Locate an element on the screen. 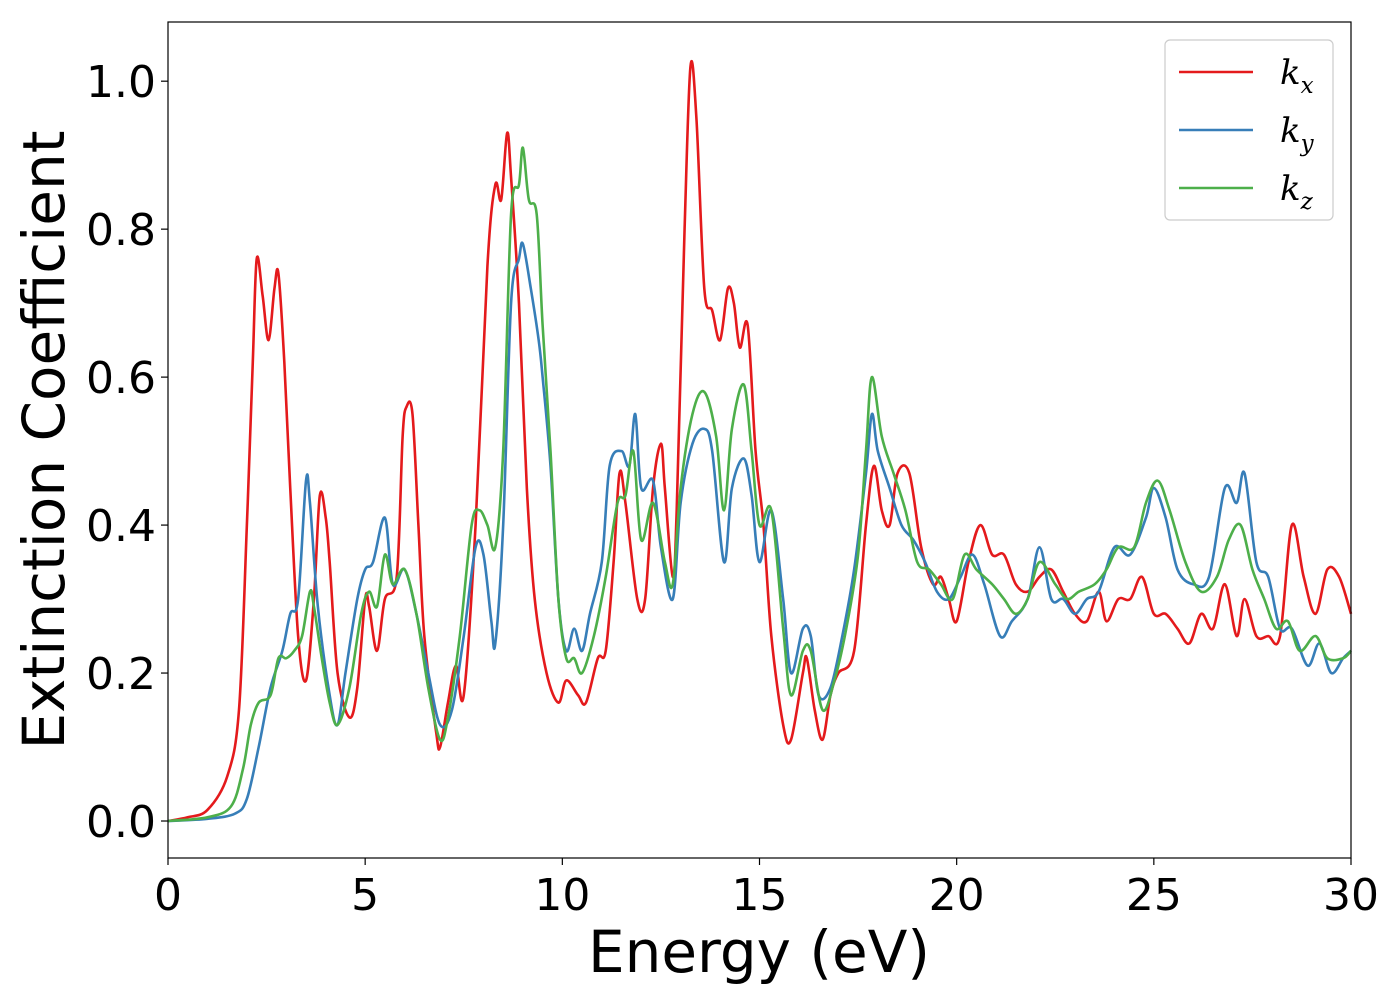 This screenshot has height=1000, width=1400. x-tick-label: 30 is located at coordinates (1351, 895).